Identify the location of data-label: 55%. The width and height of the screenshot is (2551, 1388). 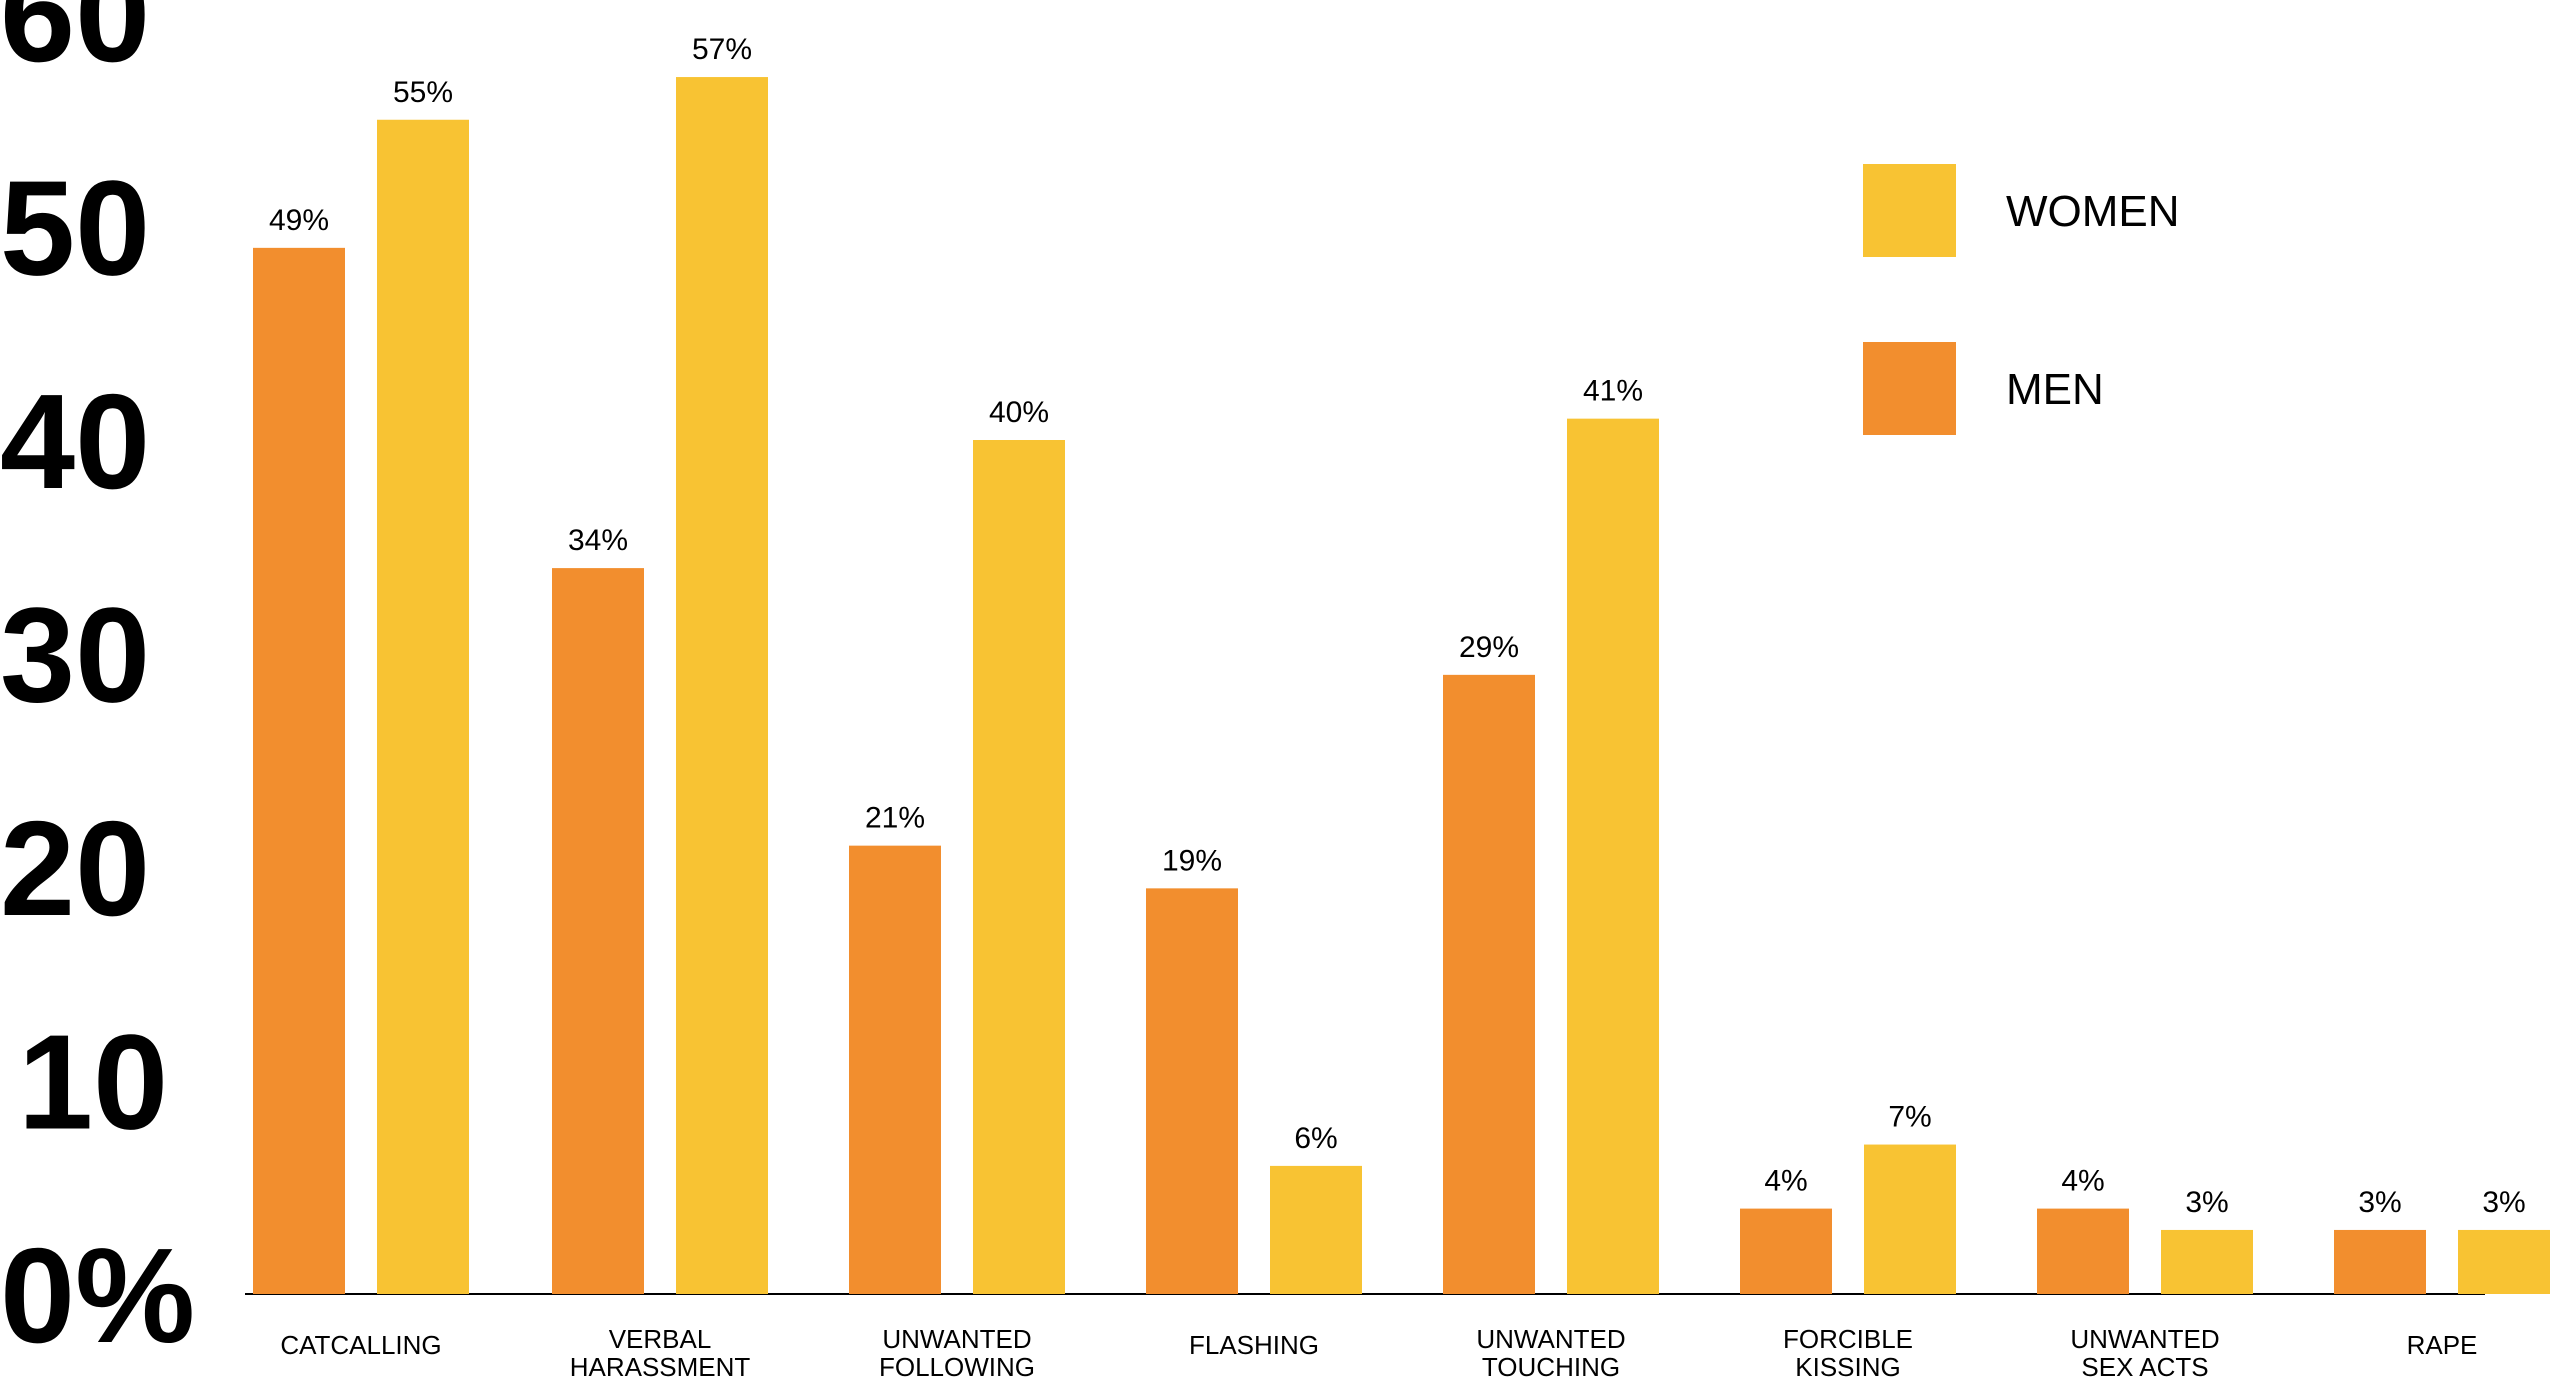
(423, 92).